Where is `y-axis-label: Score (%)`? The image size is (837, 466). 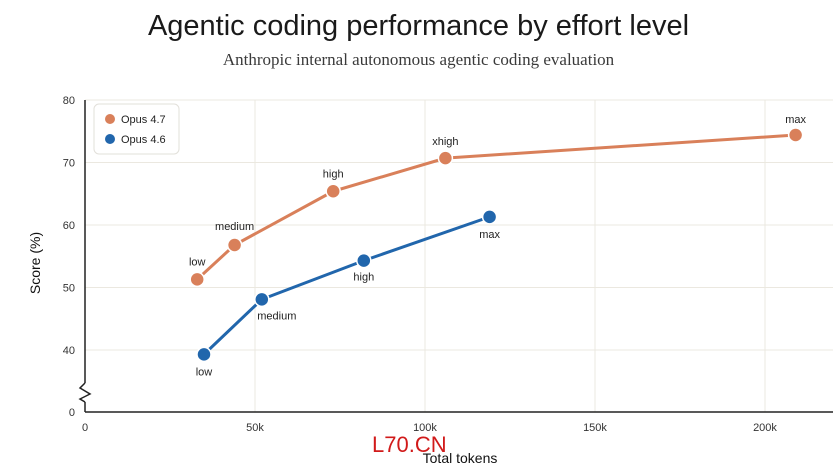
y-axis-label: Score (%) is located at coordinates (35, 263).